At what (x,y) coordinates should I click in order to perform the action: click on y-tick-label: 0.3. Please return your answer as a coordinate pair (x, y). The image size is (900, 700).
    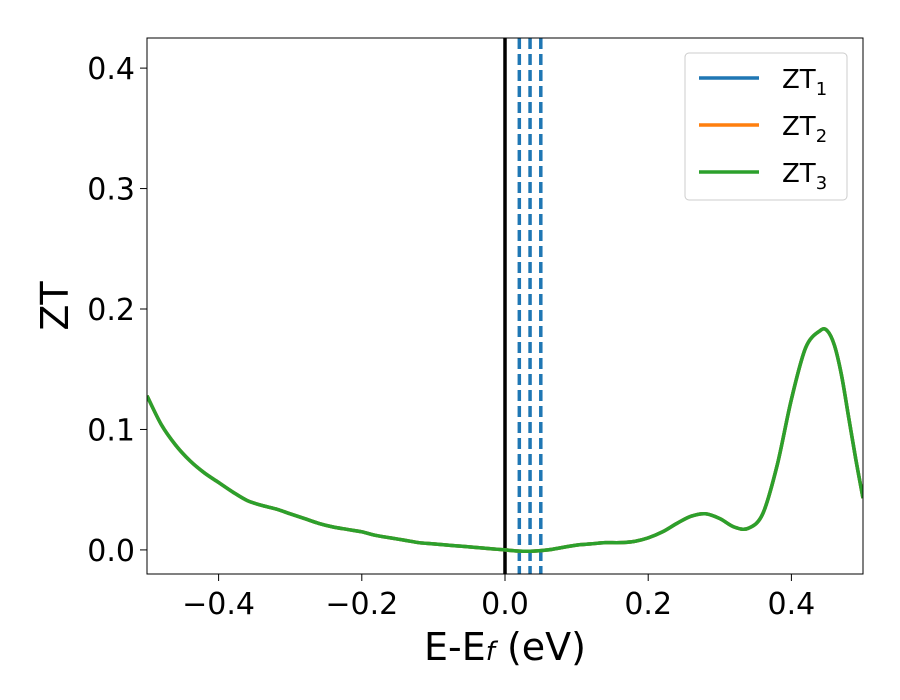
    Looking at the image, I should click on (111, 190).